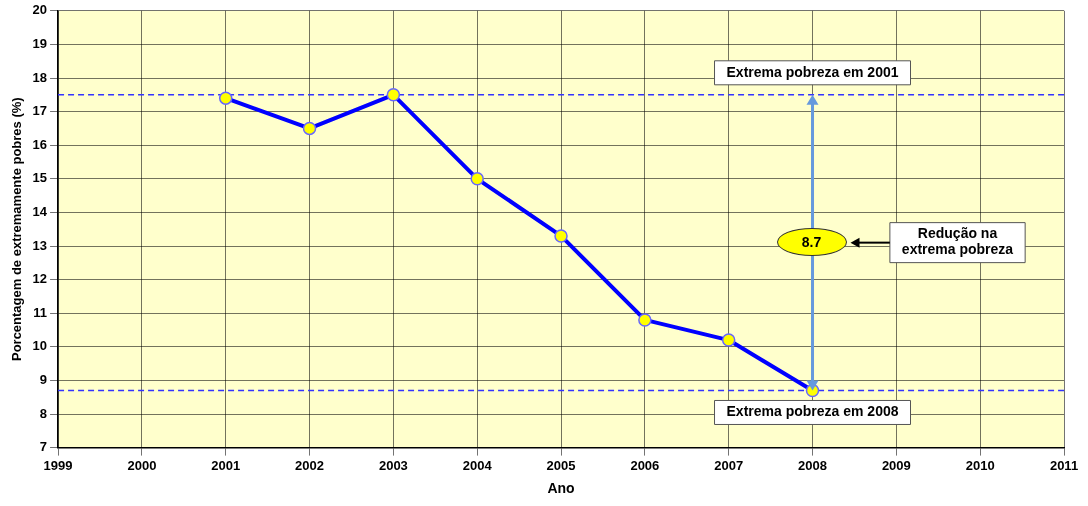 The image size is (1088, 506). Describe the element at coordinates (43, 413) in the screenshot. I see `y-tick-label: 8` at that location.